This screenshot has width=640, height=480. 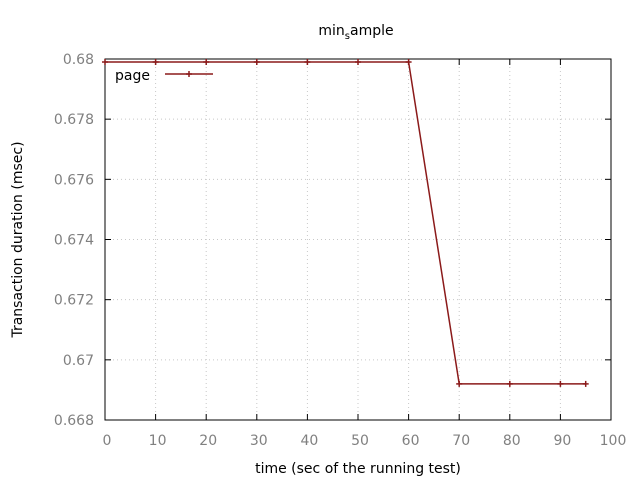 What do you see at coordinates (18, 239) in the screenshot?
I see `y-axis-label: Transaction duration (msec)` at bounding box center [18, 239].